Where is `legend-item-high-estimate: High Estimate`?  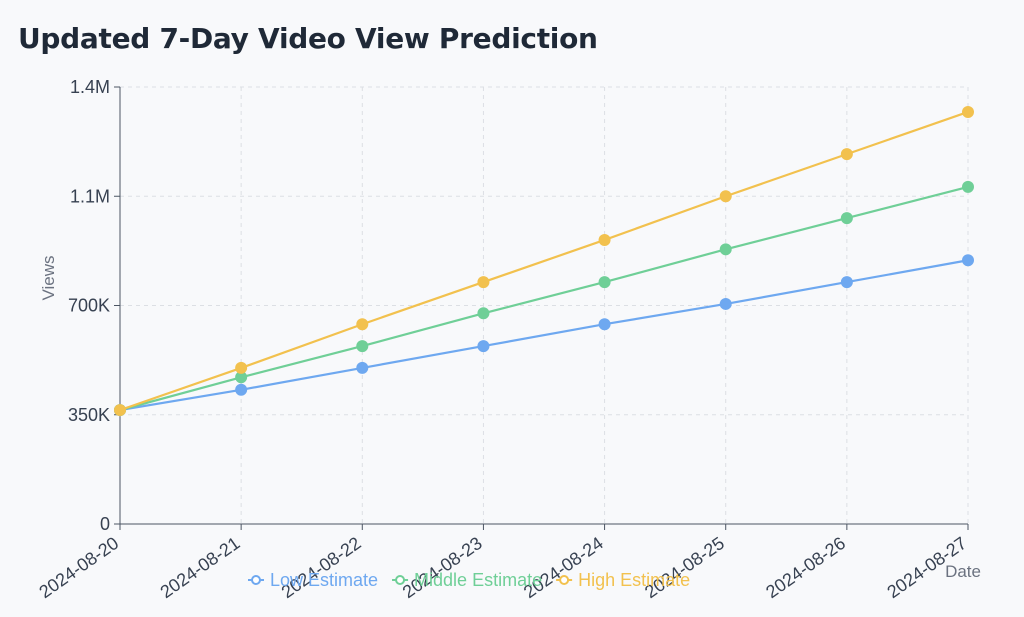
legend-item-high-estimate: High Estimate is located at coordinates (623, 580).